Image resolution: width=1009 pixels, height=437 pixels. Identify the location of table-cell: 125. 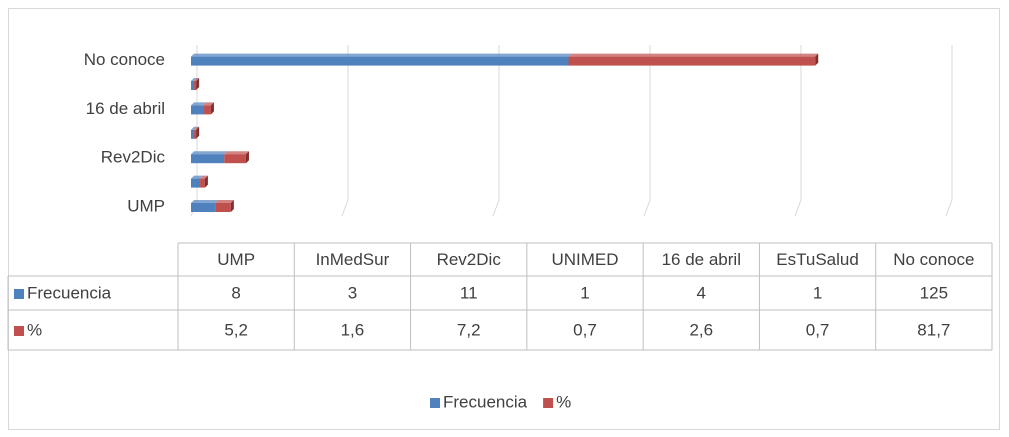
(934, 292).